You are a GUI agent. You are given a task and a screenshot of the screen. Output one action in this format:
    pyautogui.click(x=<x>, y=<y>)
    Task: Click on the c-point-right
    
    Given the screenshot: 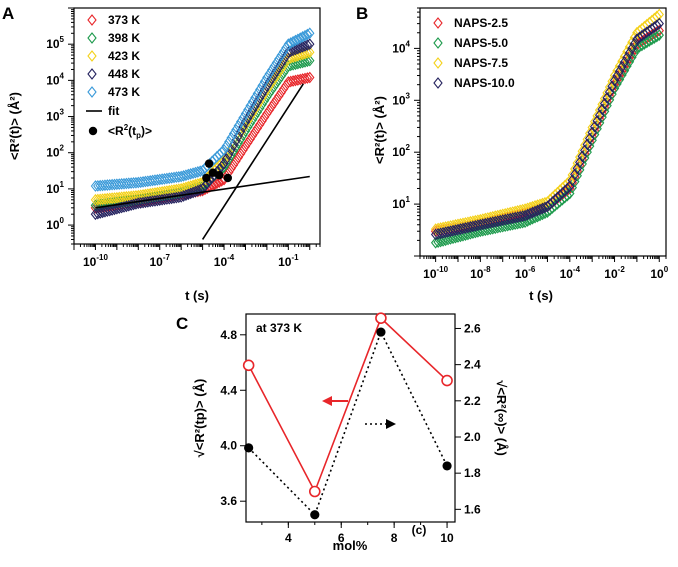 What is the action you would take?
    pyautogui.click(x=447, y=466)
    